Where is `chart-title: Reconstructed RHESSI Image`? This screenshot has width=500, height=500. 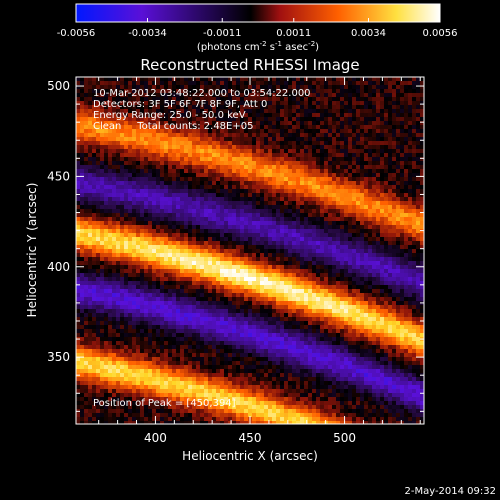 chart-title: Reconstructed RHESSI Image is located at coordinates (249, 65).